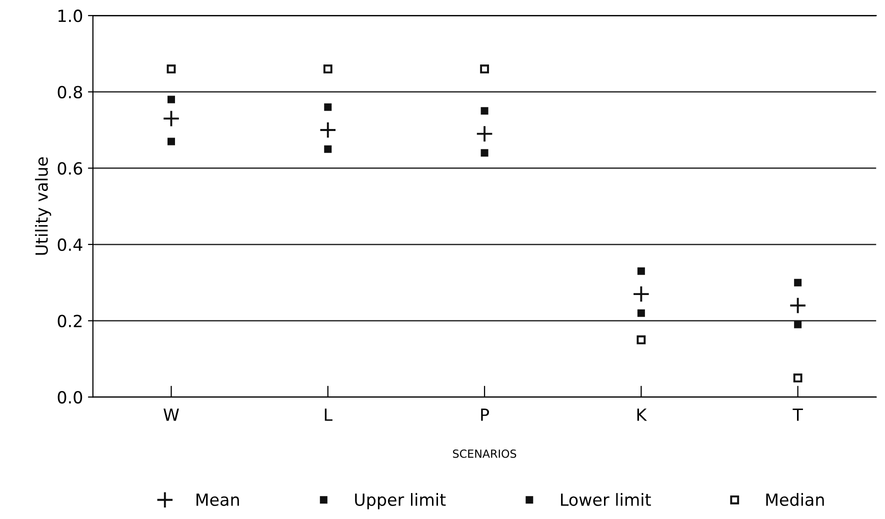 The height and width of the screenshot is (519, 885). What do you see at coordinates (797, 414) in the screenshot?
I see `x-tick-label: T` at bounding box center [797, 414].